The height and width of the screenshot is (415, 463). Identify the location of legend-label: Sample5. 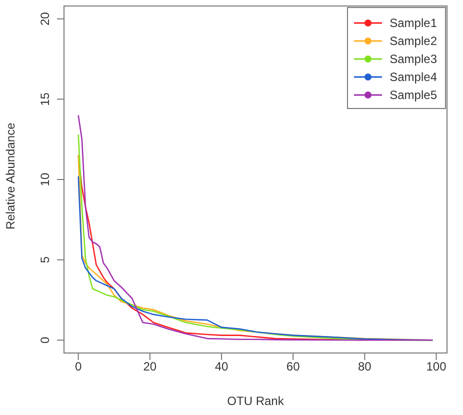
(413, 95).